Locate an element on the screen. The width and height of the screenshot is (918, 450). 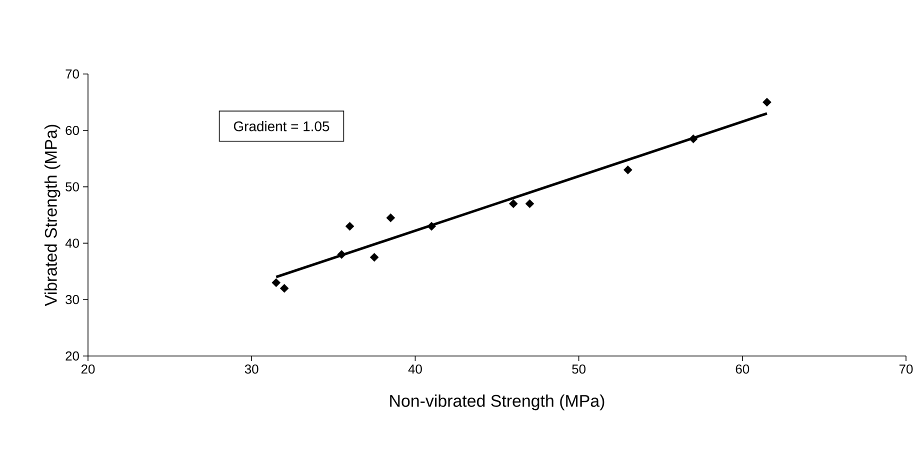
y-tick-label: 30 is located at coordinates (72, 299).